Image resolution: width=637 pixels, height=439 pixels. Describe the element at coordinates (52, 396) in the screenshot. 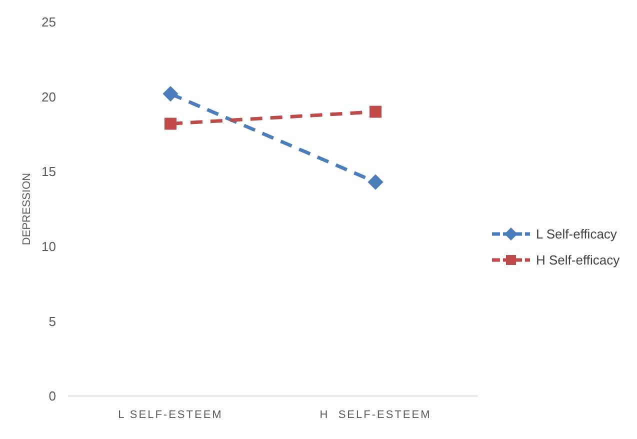

I see `y-tick-label: 0` at that location.